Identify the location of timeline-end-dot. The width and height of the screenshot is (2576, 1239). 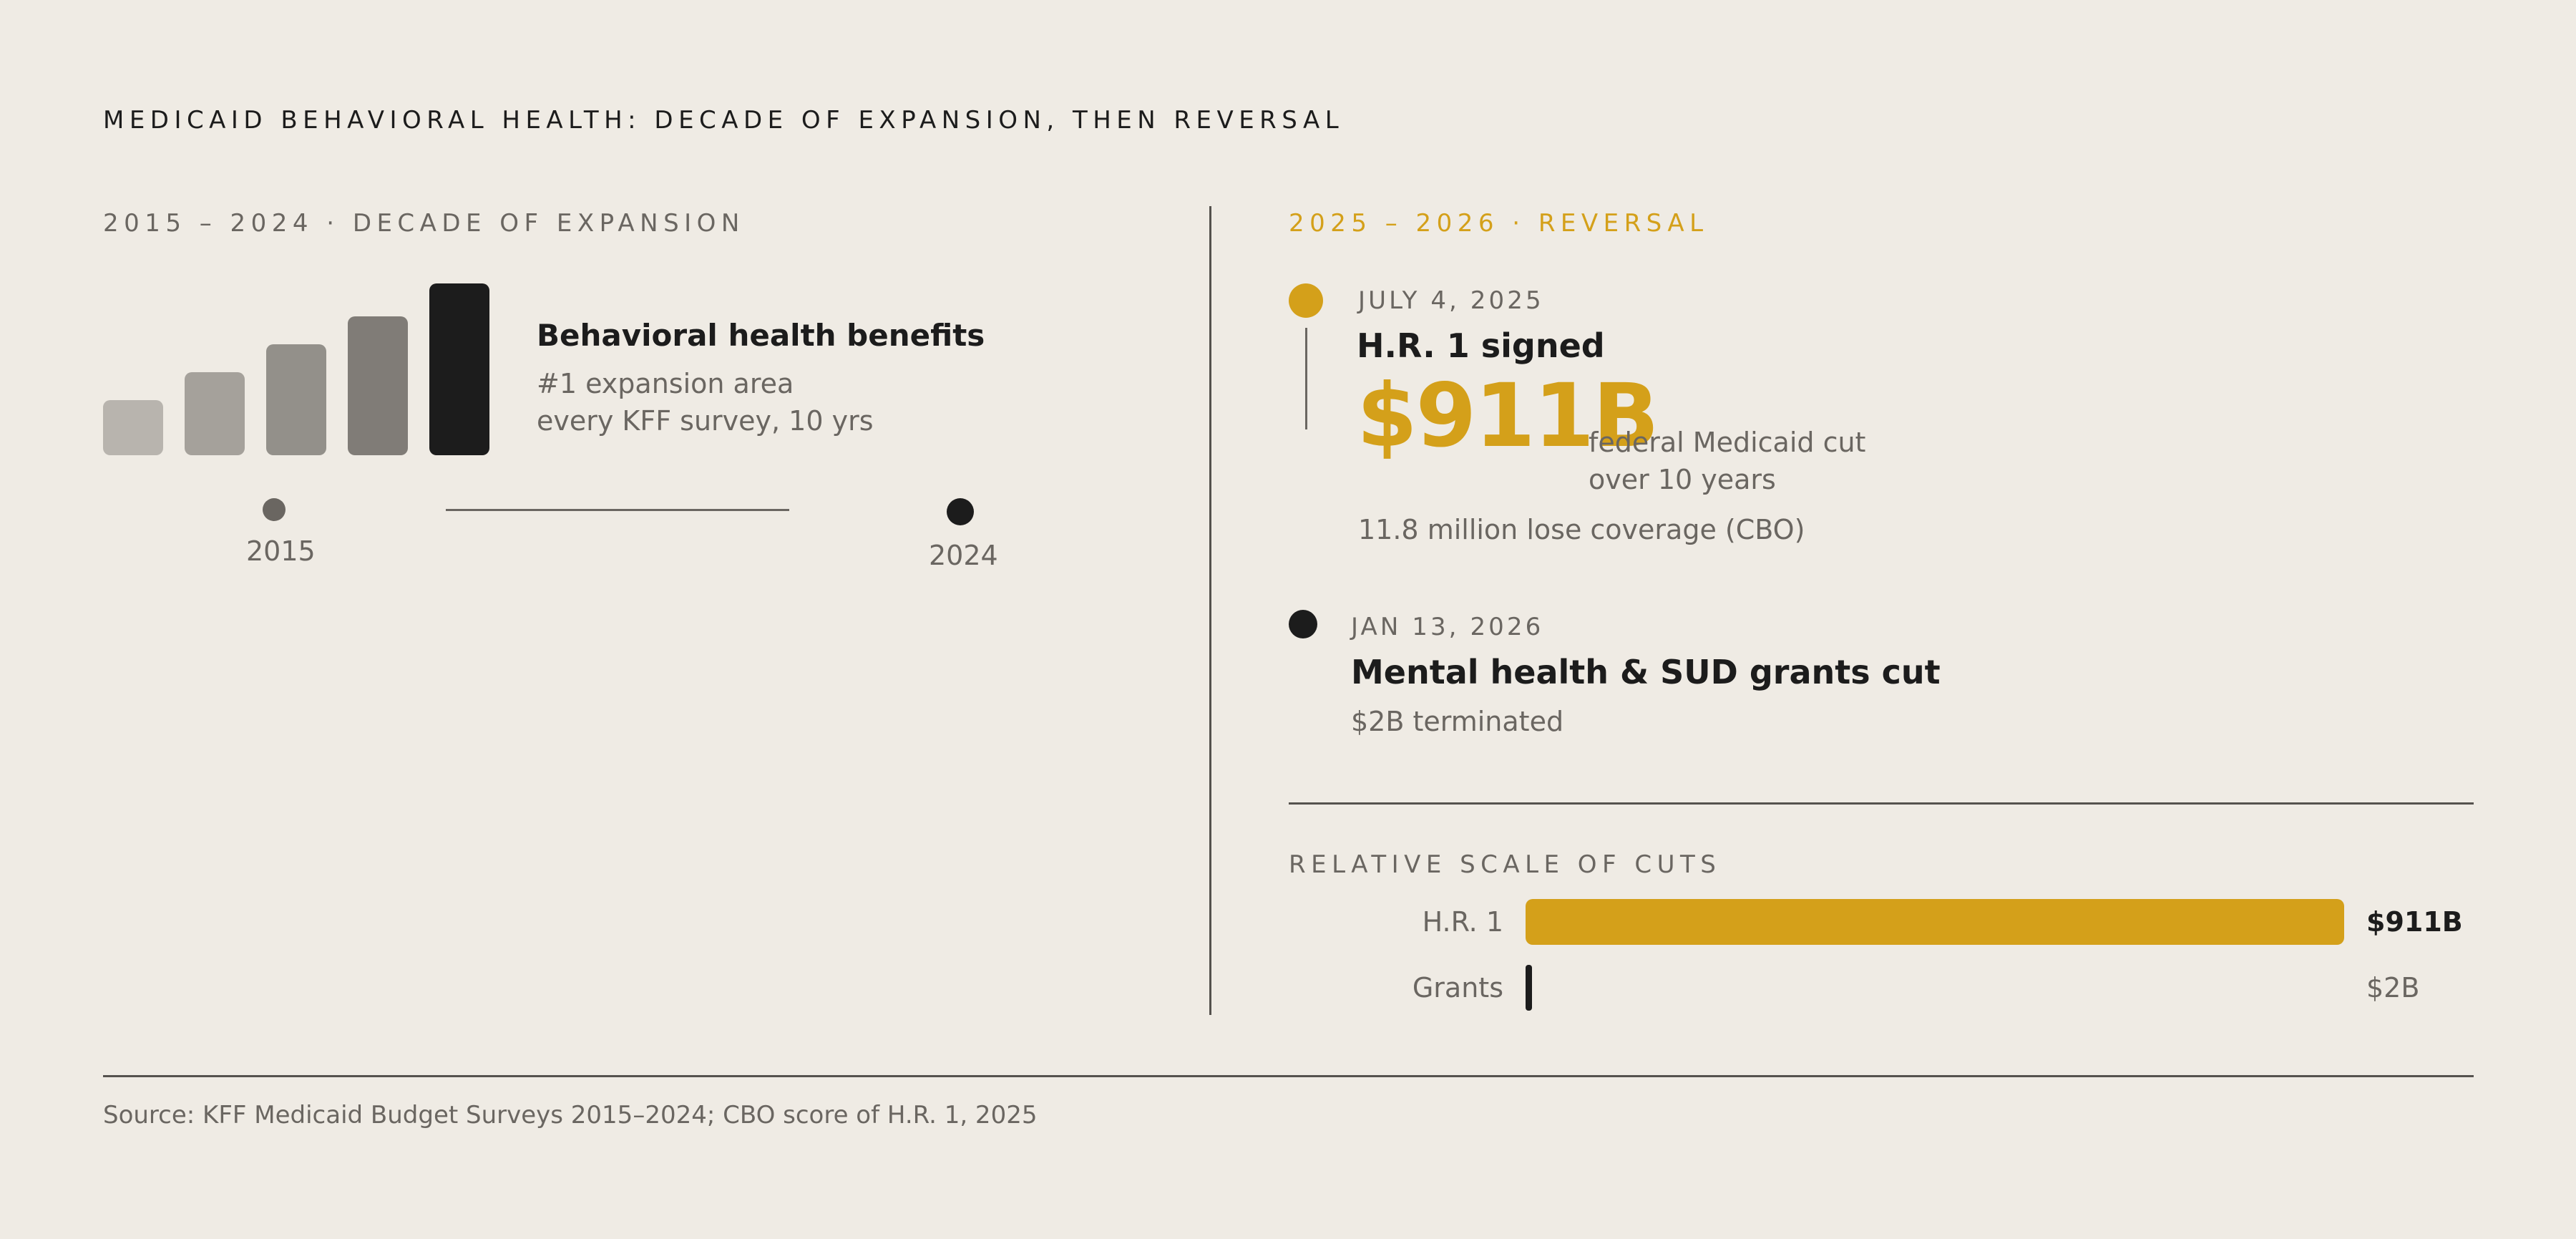
(960, 511).